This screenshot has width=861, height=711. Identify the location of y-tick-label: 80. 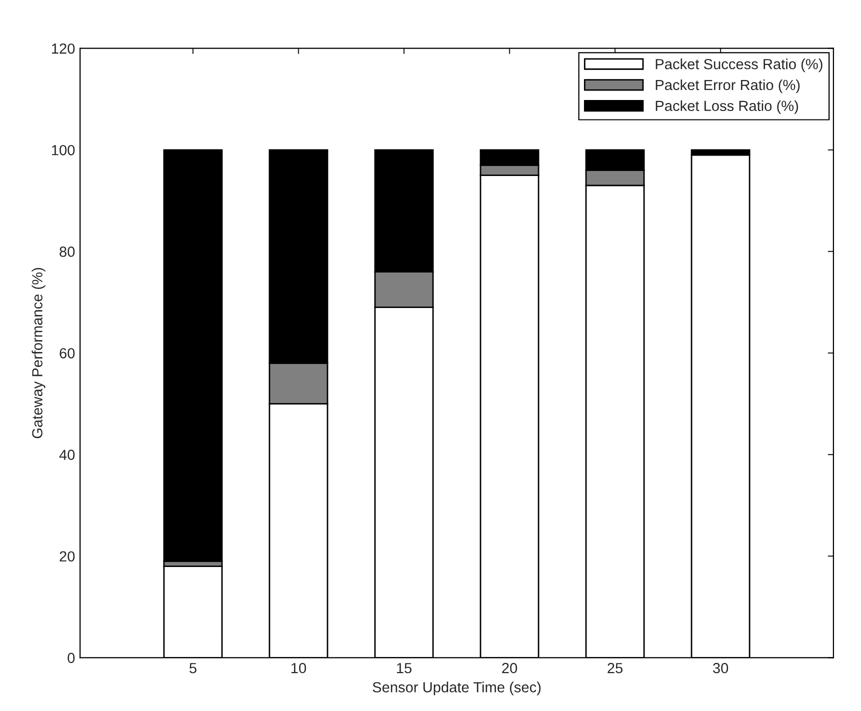
(67, 251).